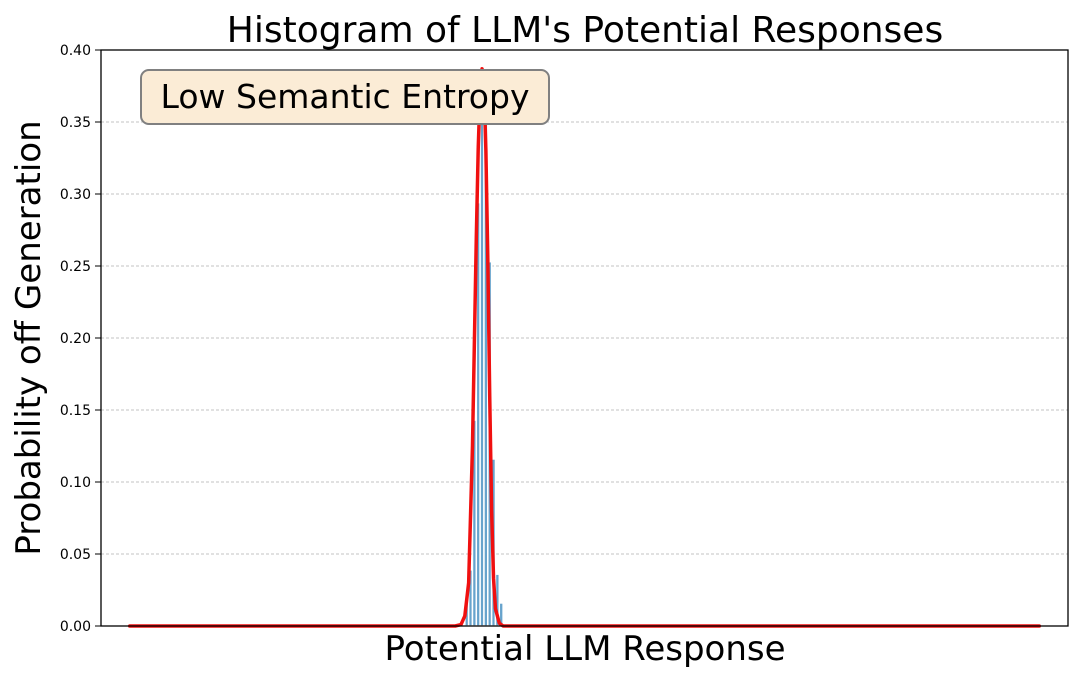 Image resolution: width=1080 pixels, height=679 pixels. What do you see at coordinates (75, 411) in the screenshot?
I see `y-tick-label: 0.15` at bounding box center [75, 411].